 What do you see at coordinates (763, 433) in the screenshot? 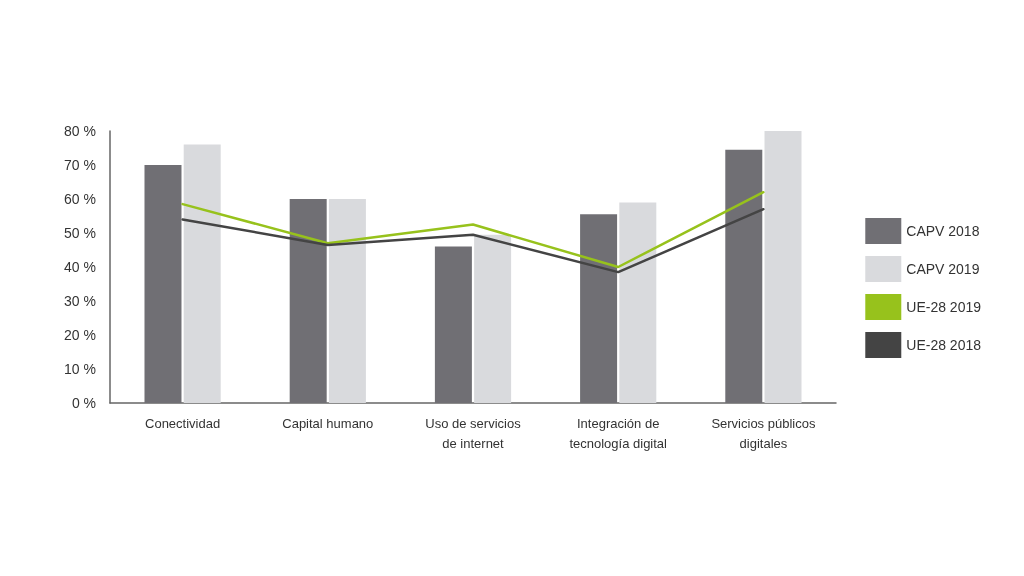
I see `x-tick-label: Servicios públicos digitales` at bounding box center [763, 433].